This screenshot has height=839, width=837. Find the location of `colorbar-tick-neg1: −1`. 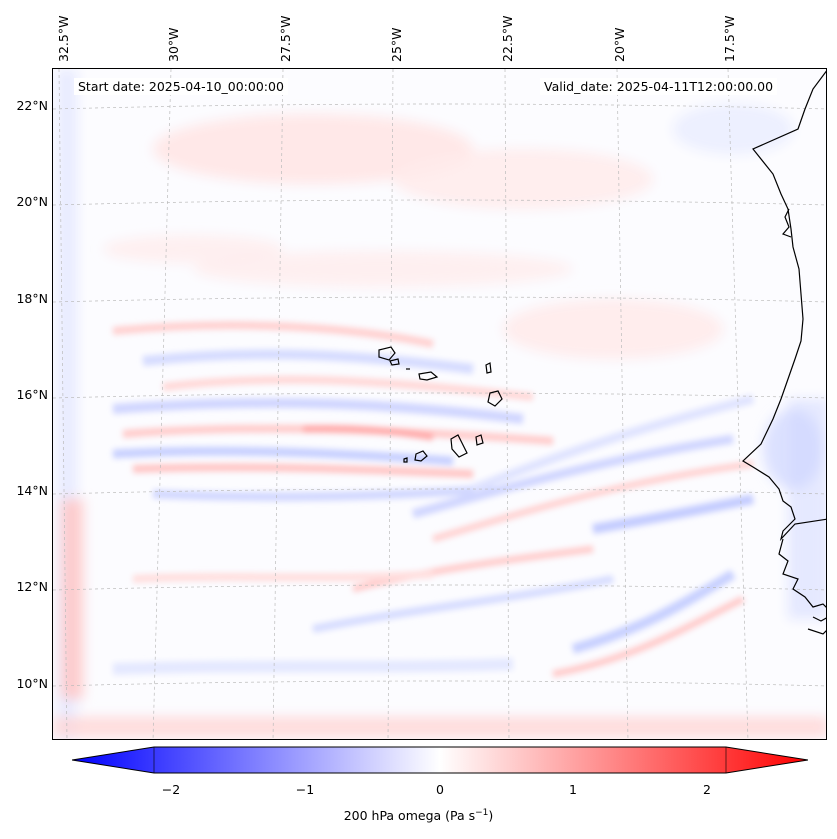

colorbar-tick-neg1: −1 is located at coordinates (305, 789).